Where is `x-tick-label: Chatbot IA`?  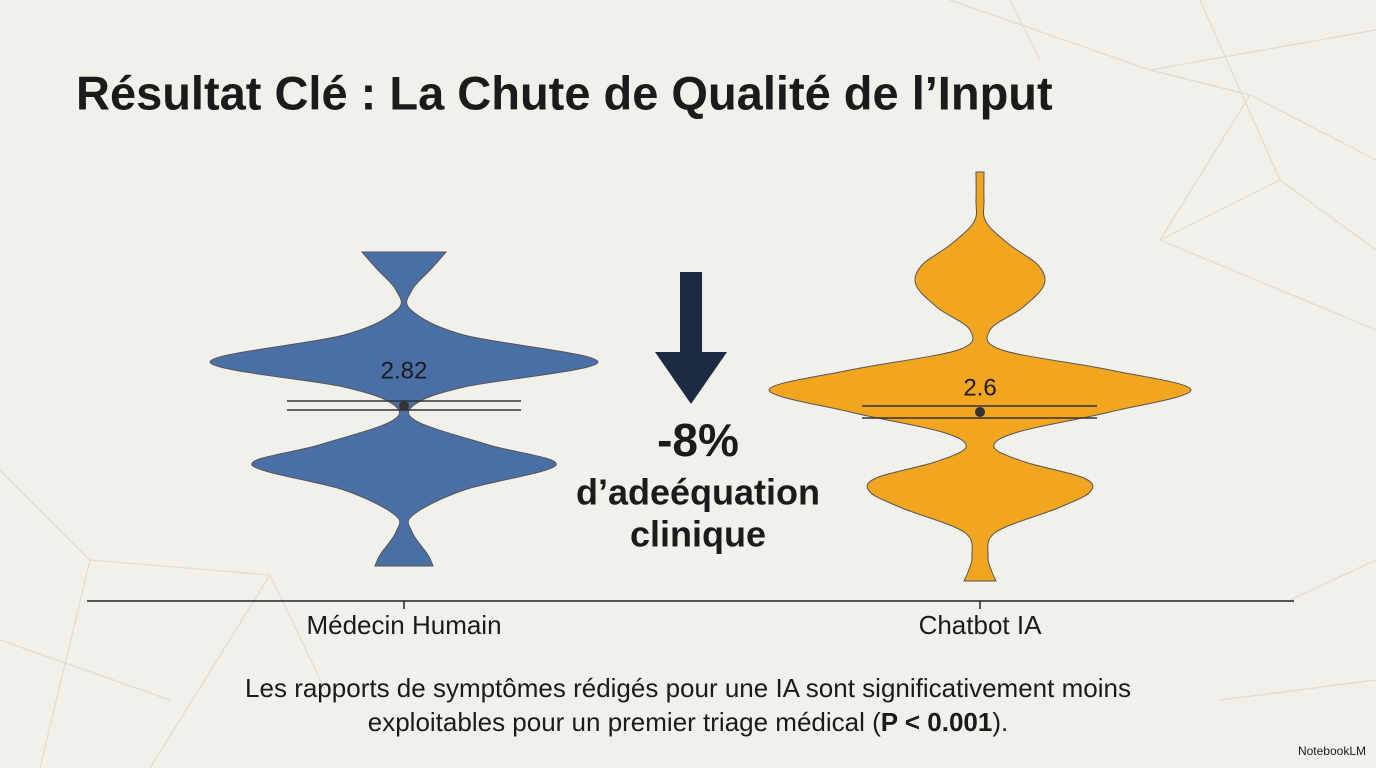
x-tick-label: Chatbot IA is located at coordinates (981, 625).